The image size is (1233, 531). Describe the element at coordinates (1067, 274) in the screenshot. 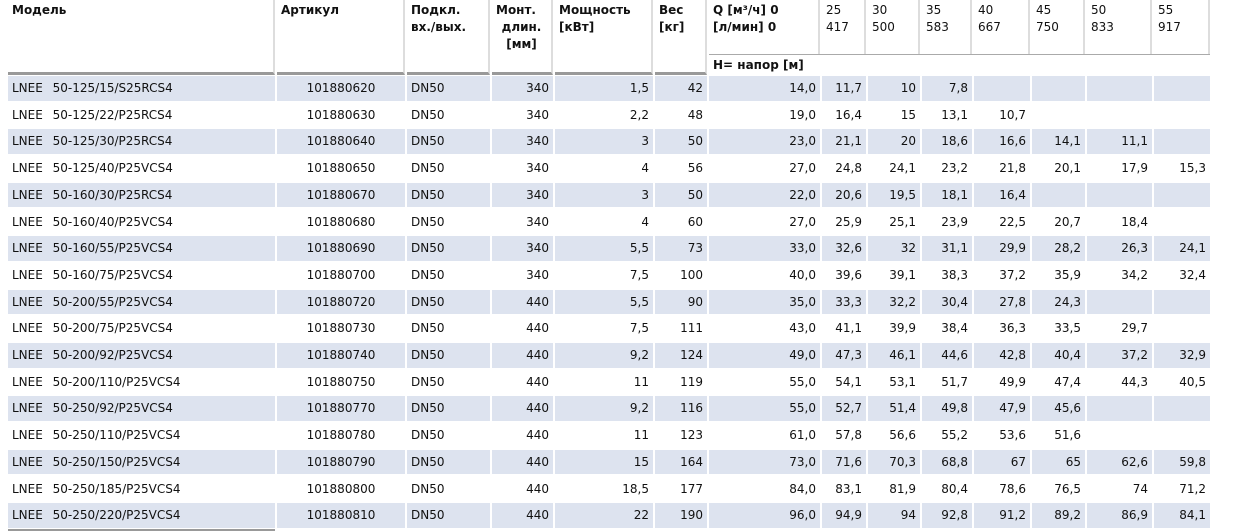

I see `cell: 35,9` at that location.